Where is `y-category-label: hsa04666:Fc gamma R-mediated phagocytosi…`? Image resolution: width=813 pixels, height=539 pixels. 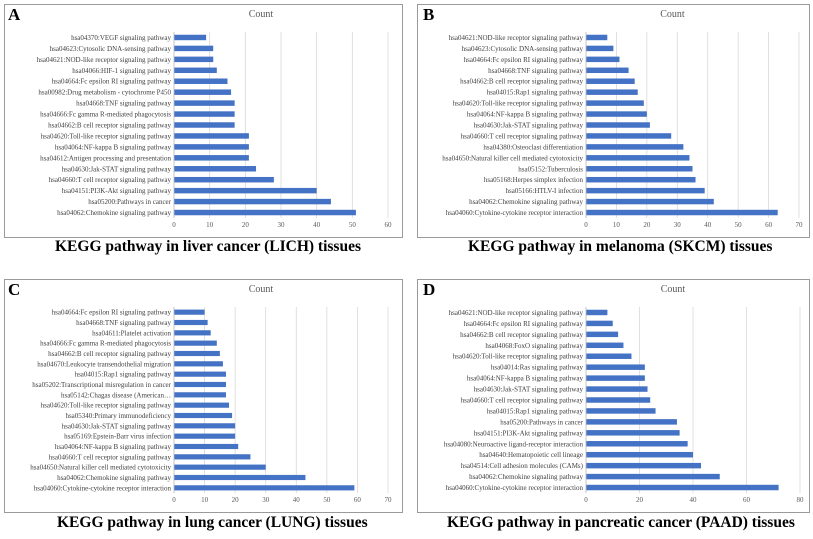
y-category-label: hsa04666:Fc gamma R-mediated phagocytosi… is located at coordinates (105, 344).